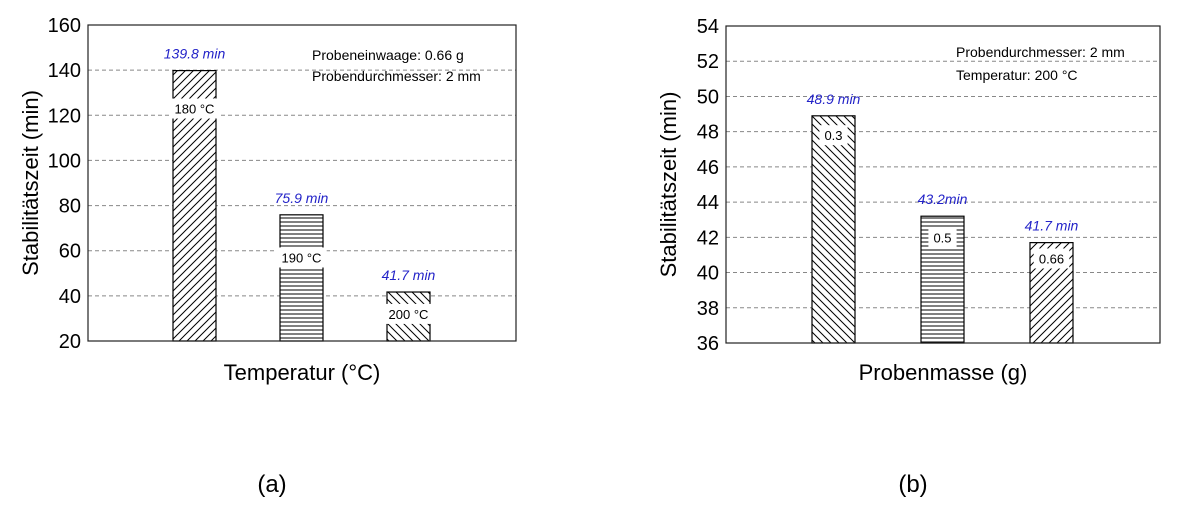 Image resolution: width=1197 pixels, height=514 pixels. What do you see at coordinates (708, 168) in the screenshot?
I see `y-tick-label-1-5: 46` at bounding box center [708, 168].